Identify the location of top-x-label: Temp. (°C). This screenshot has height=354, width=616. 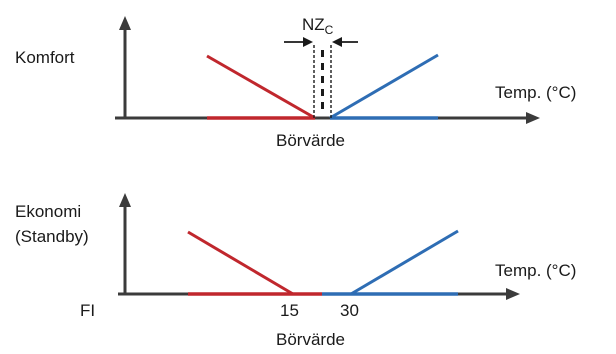
(535, 92).